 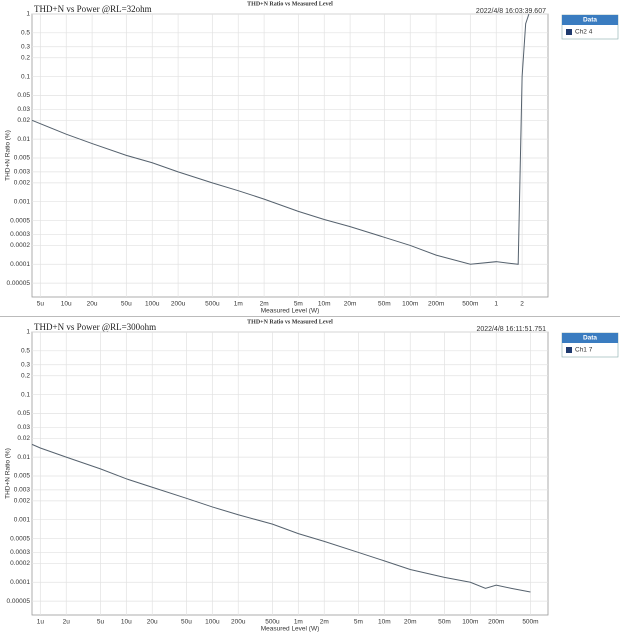 I want to click on timestamp: 2022/4/8 16:03:39.607, so click(x=511, y=11).